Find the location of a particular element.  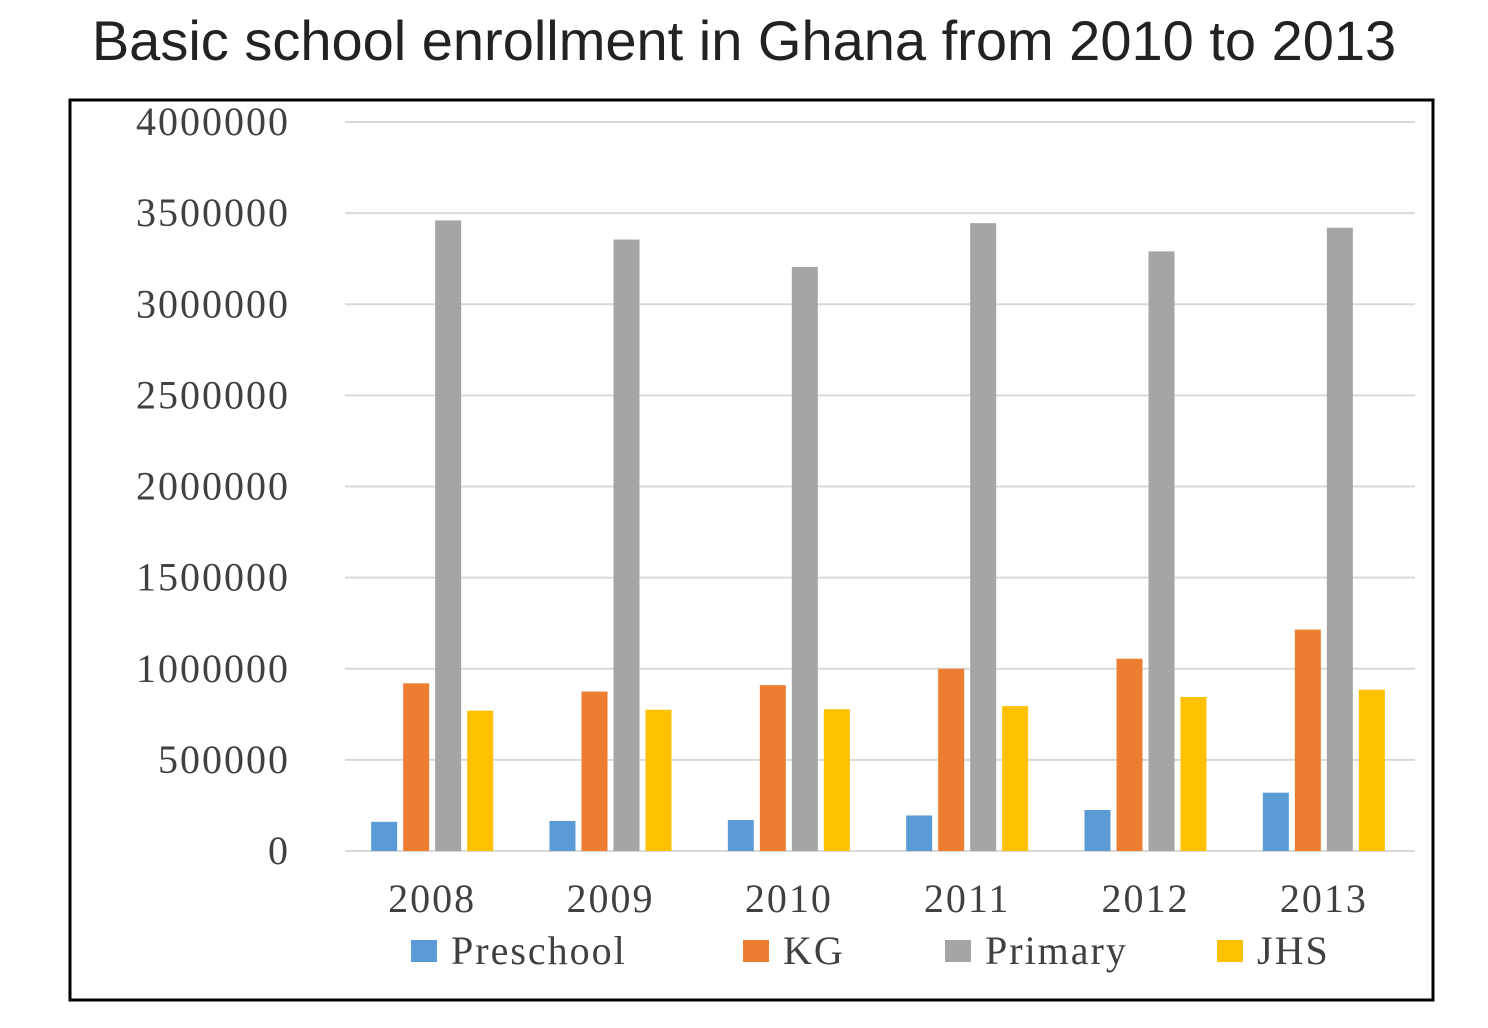

bar-preschool-2009 is located at coordinates (562, 835).